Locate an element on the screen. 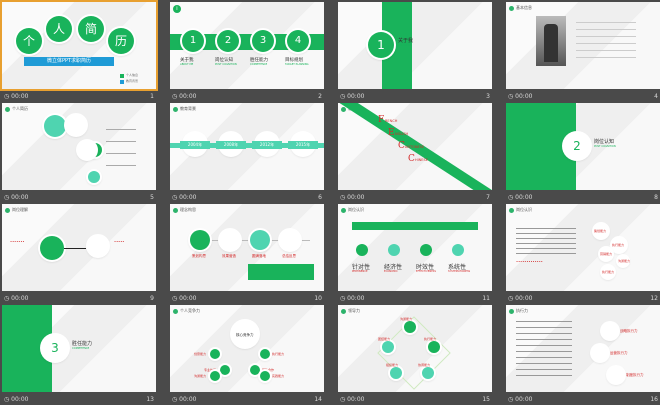  slide-meta: ◷ 00:00 11 is located at coordinates (415, 298).